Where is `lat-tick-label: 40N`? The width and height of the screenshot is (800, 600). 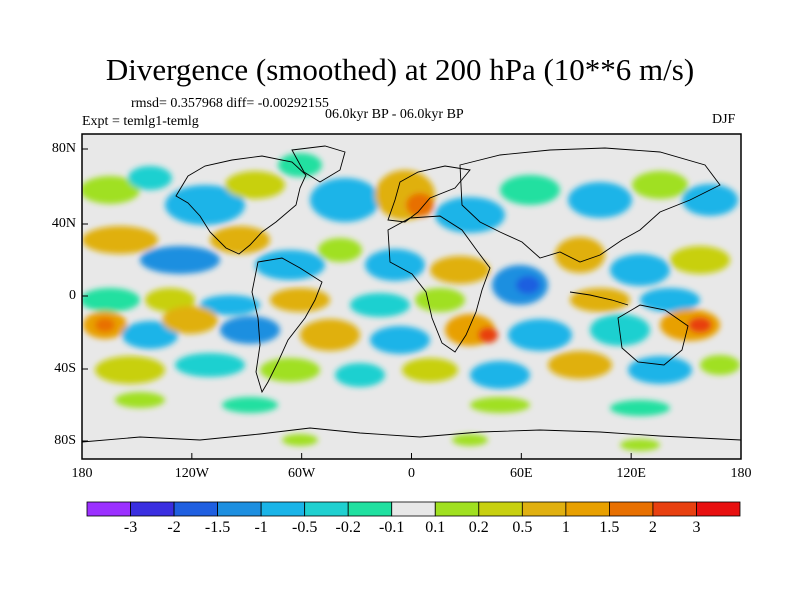 lat-tick-label: 40N is located at coordinates (63, 223).